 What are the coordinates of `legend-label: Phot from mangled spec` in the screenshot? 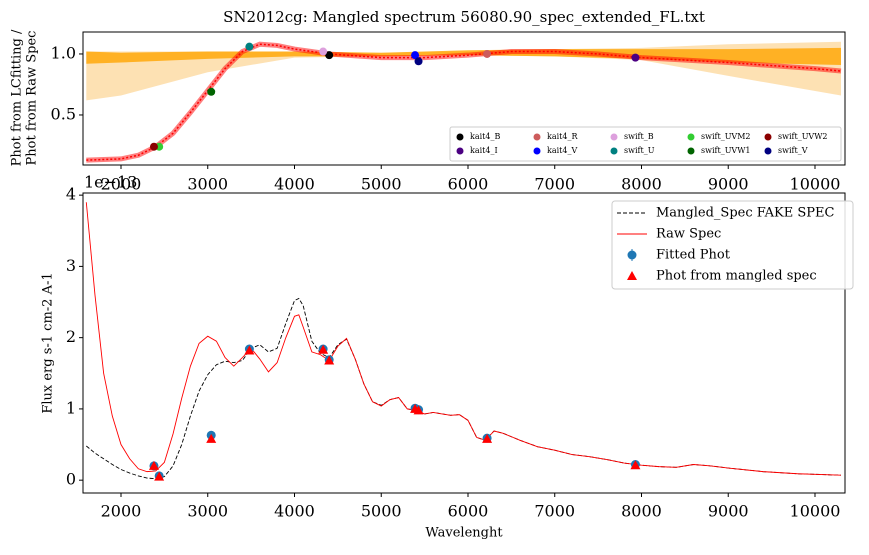 It's located at (736, 276).